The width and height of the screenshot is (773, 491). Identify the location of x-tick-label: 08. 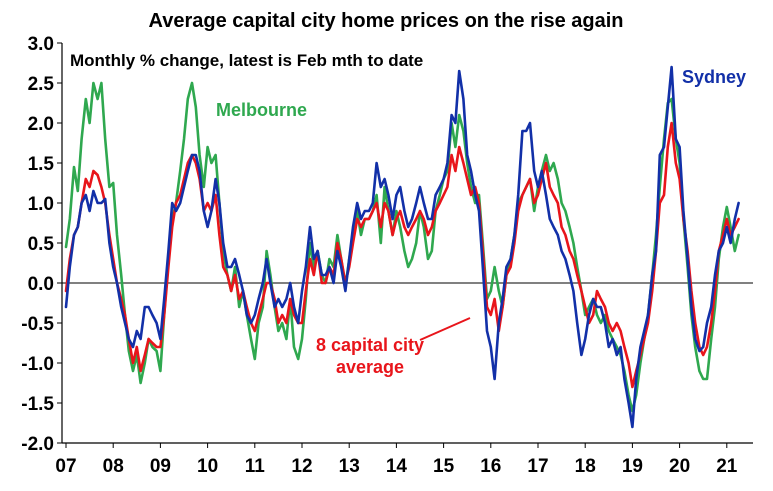
(113, 466).